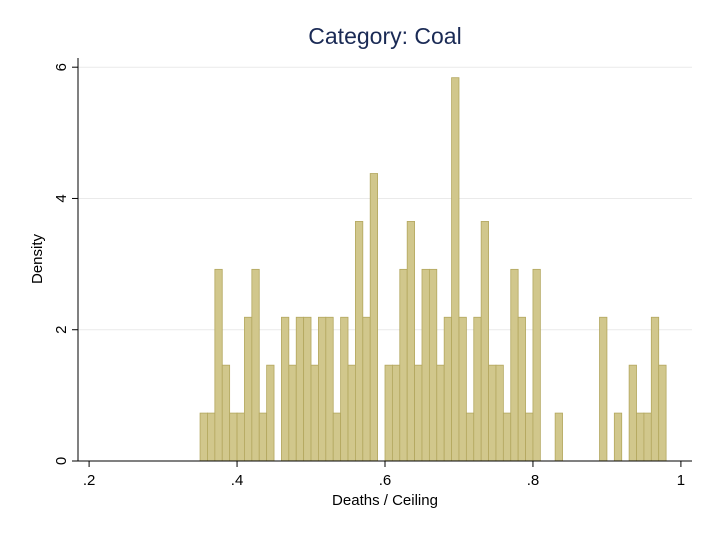 Image resolution: width=711 pixels, height=535 pixels. I want to click on x-tick-label: .4, so click(237, 480).